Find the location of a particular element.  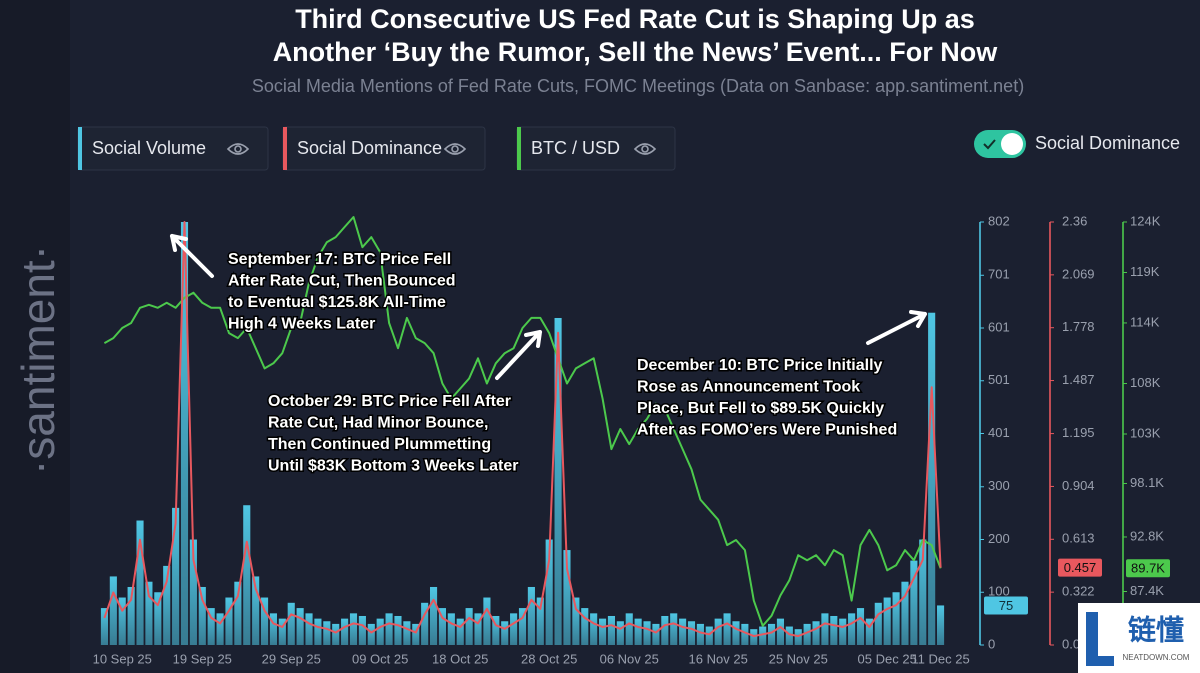

y-tick-label: 701 is located at coordinates (999, 274).